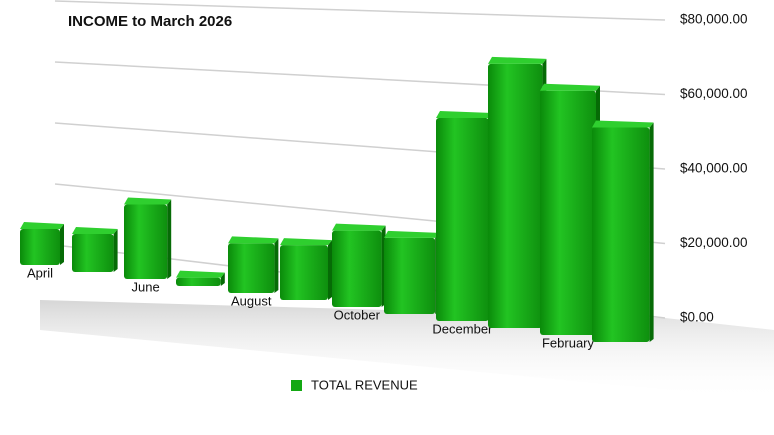  Describe the element at coordinates (714, 19) in the screenshot. I see `y-tick-label: $80,000.00` at that location.